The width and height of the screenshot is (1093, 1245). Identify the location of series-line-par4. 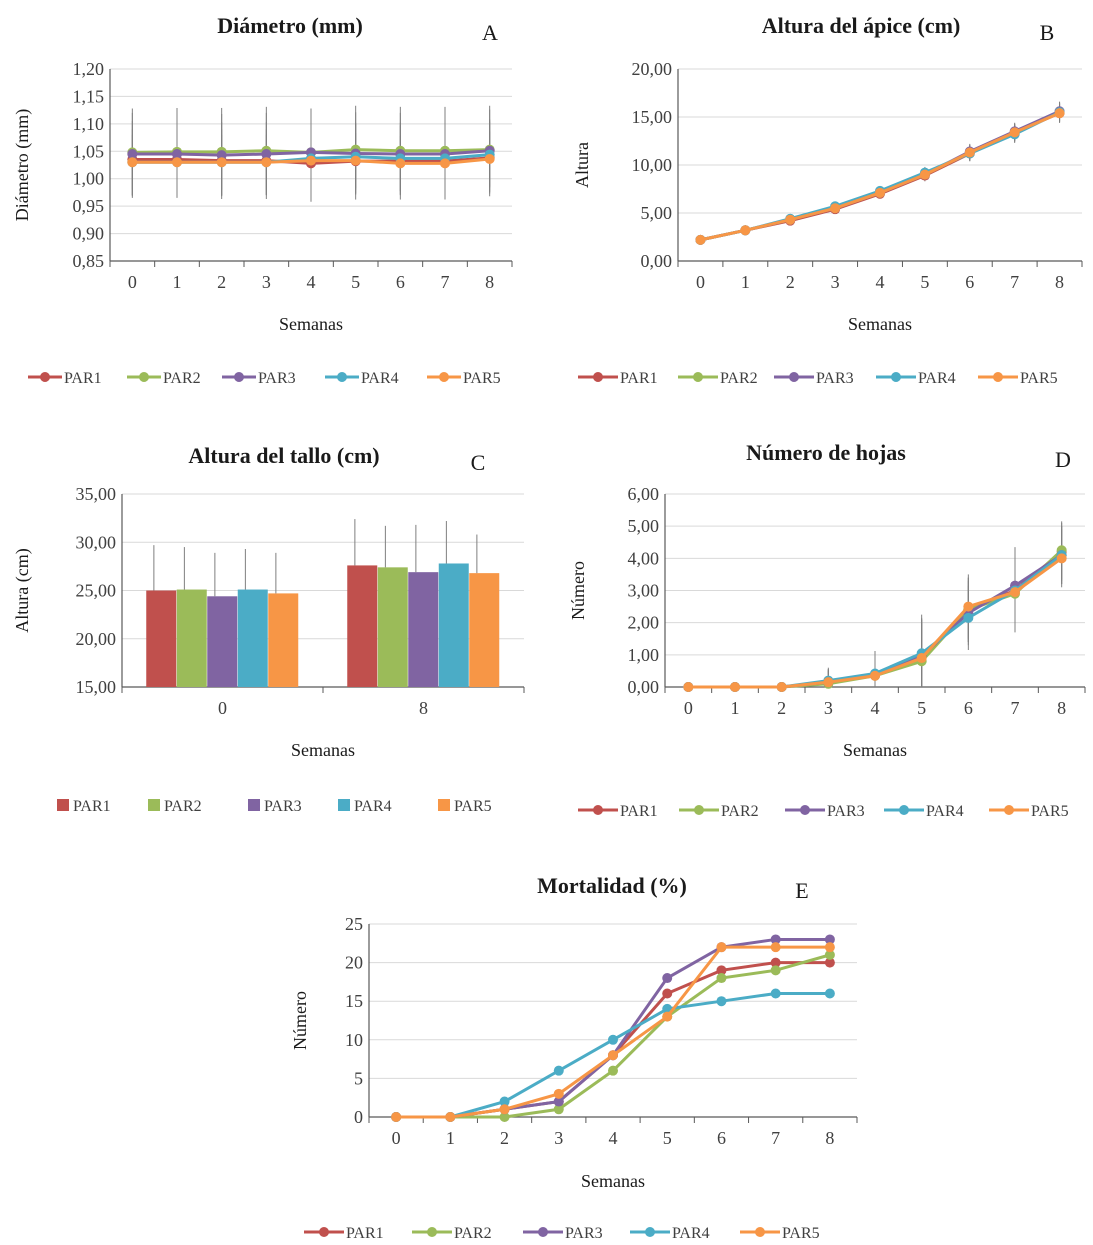
(880, 176).